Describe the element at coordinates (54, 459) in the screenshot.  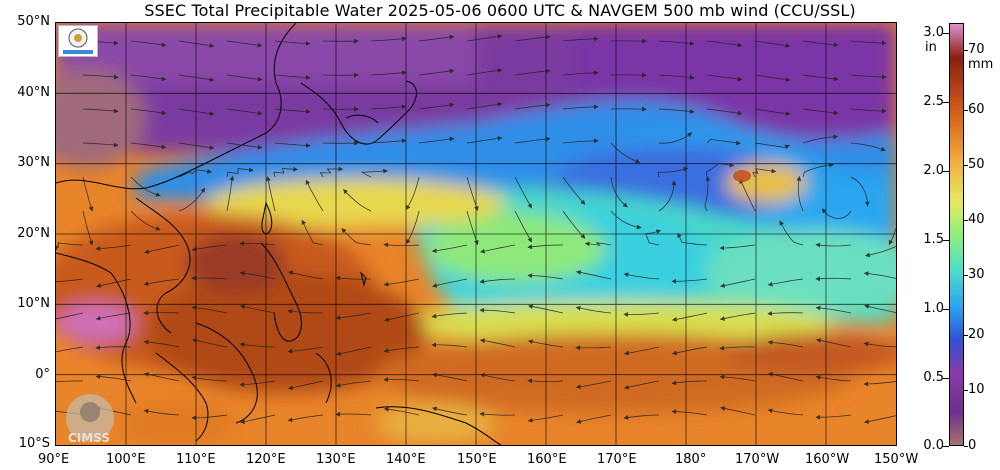
I see `lon-label-90e: 90°E` at that location.